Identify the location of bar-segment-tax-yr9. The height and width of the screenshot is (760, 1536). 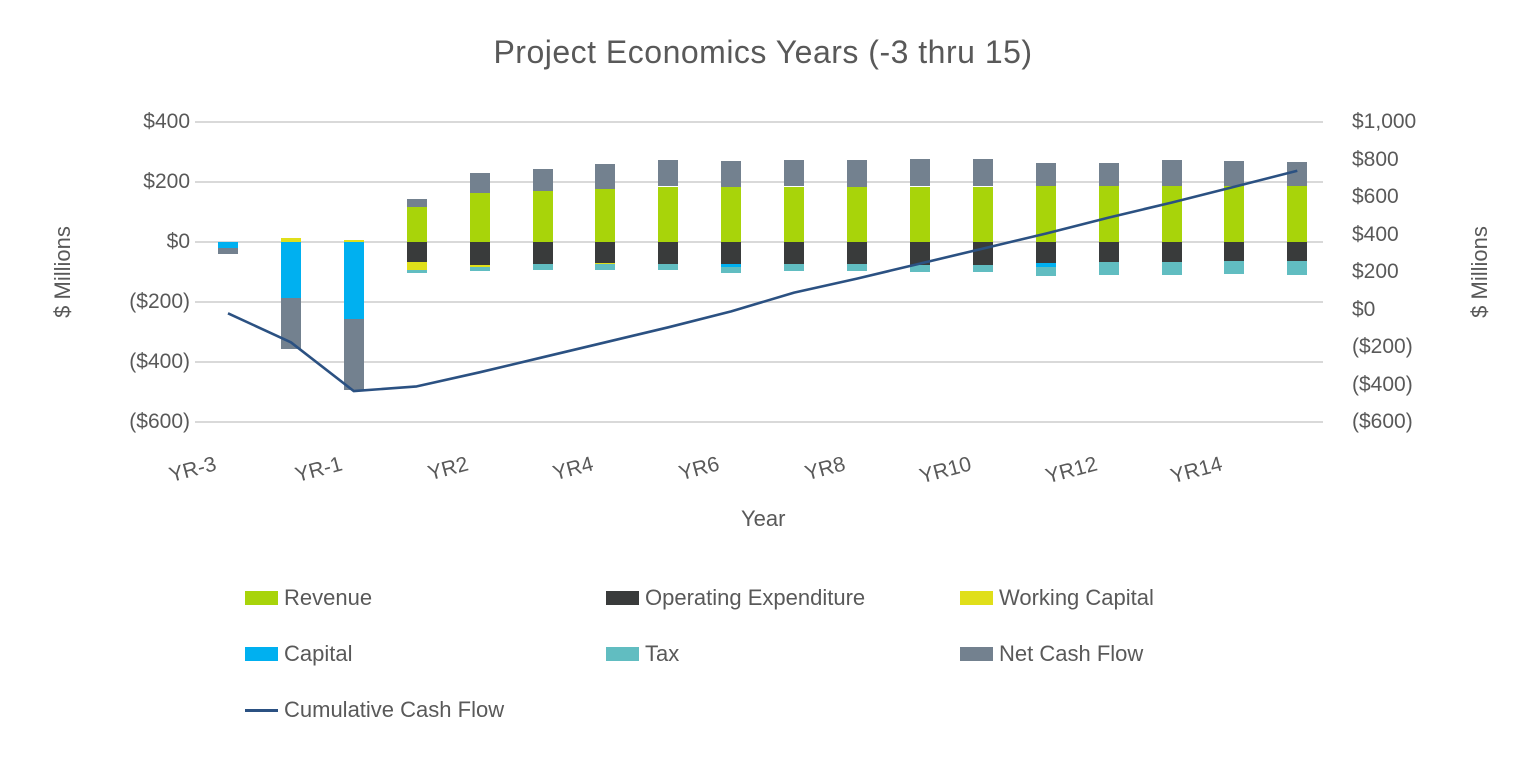
(919, 268).